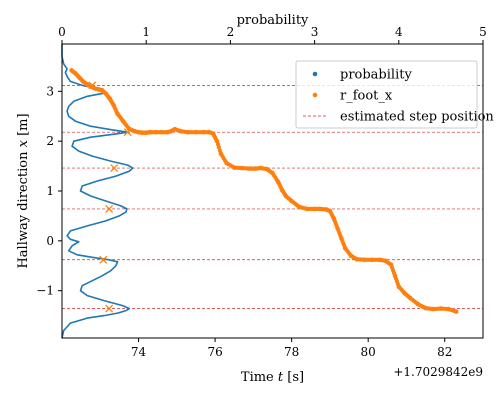 This screenshot has width=500, height=400. I want to click on top-tick-label: 4, so click(399, 32).